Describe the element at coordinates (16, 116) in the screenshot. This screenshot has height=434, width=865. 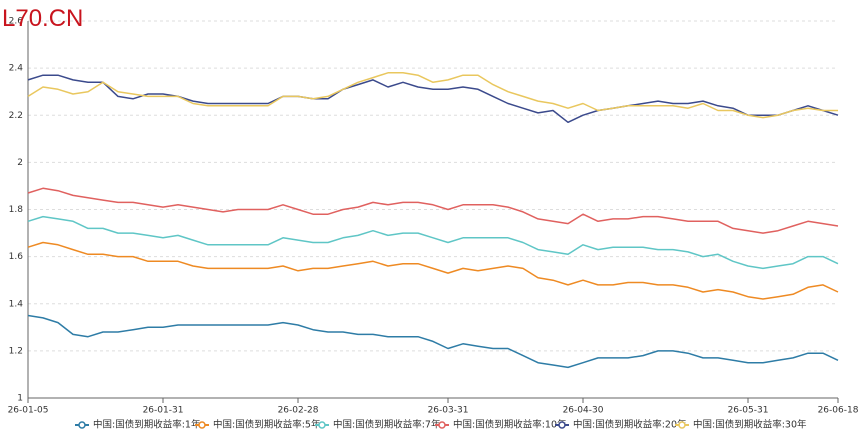
I see `y-tick-label: 2.2` at that location.